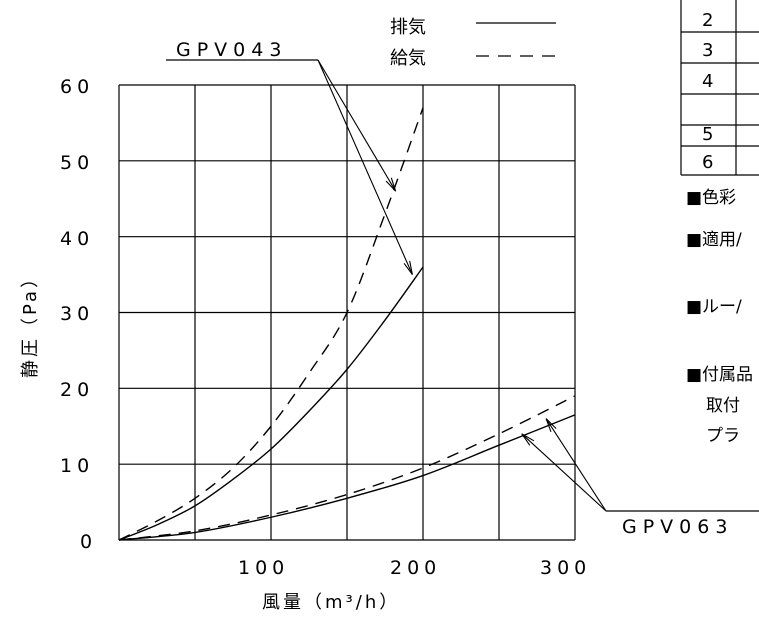 The width and height of the screenshot is (759, 617). Describe the element at coordinates (707, 81) in the screenshot. I see `side-table-row-number: 4` at that location.